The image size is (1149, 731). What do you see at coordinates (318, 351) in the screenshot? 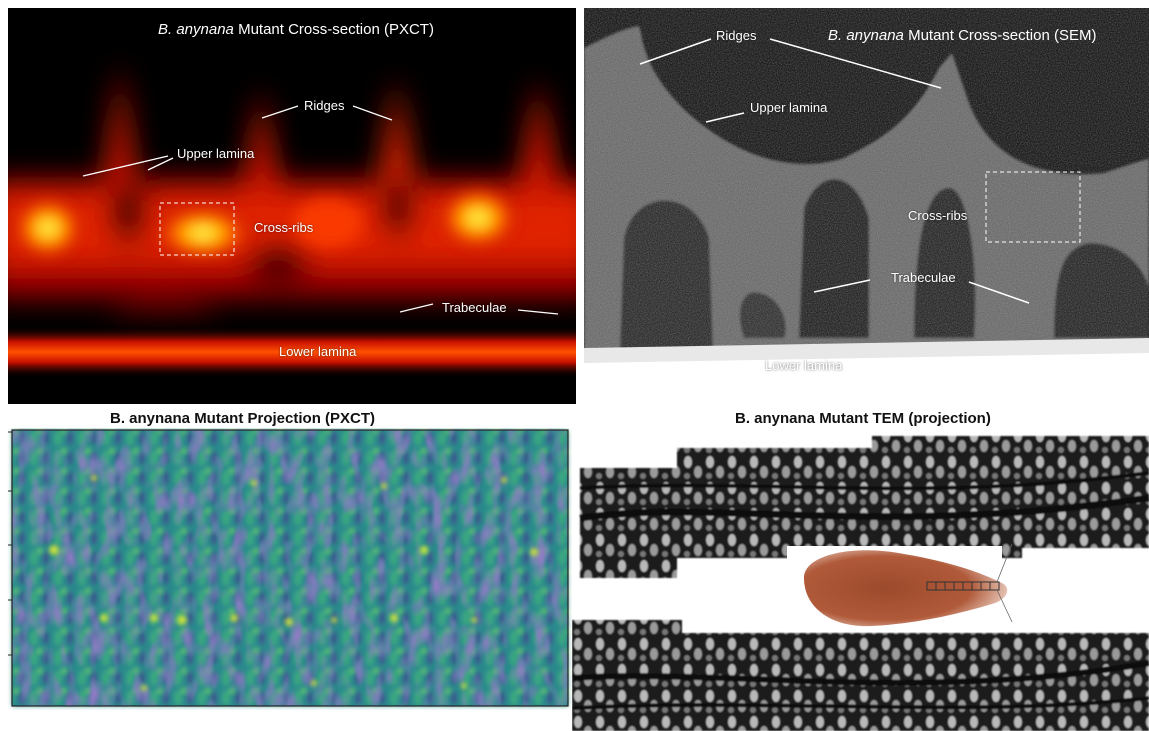
I see `label-lower-lamina: Lower lamina` at bounding box center [318, 351].